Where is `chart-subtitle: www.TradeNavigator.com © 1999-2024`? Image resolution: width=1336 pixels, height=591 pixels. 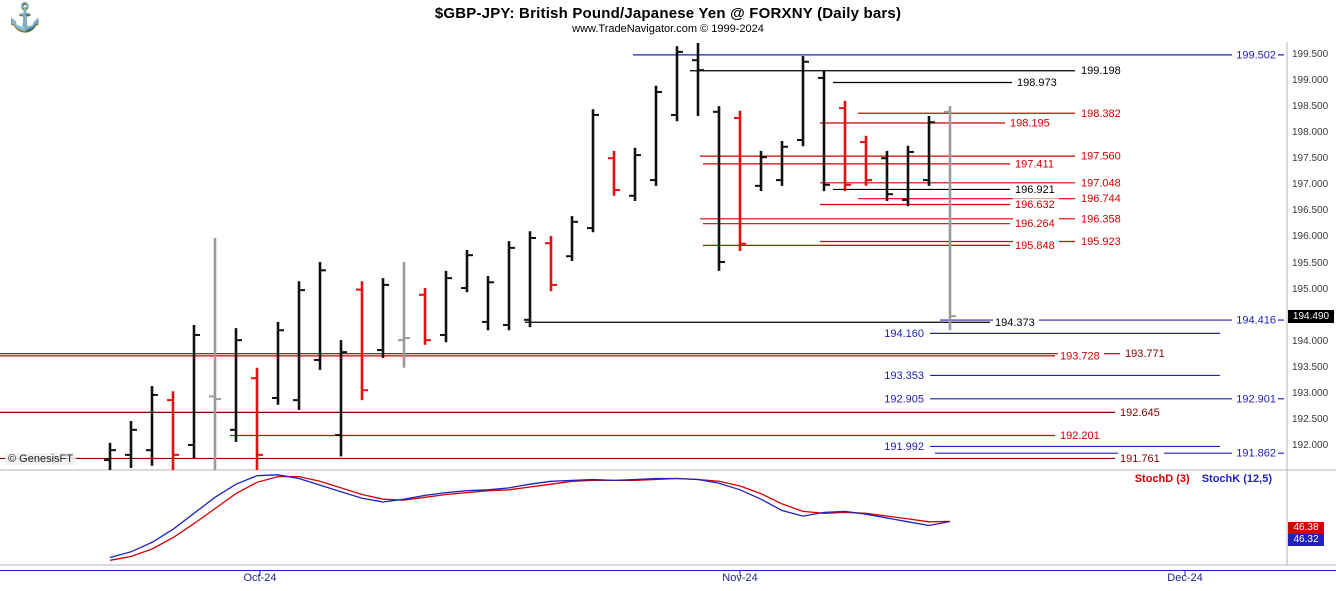
chart-subtitle: www.TradeNavigator.com © 1999-2024 is located at coordinates (668, 29).